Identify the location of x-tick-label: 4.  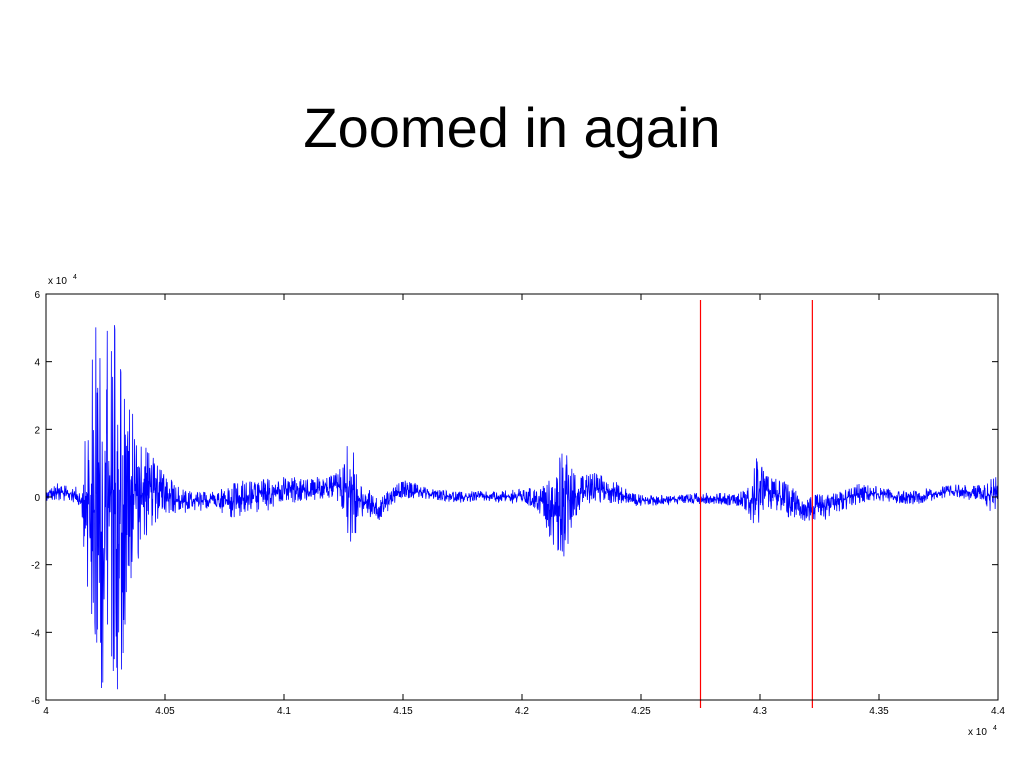
(46, 711).